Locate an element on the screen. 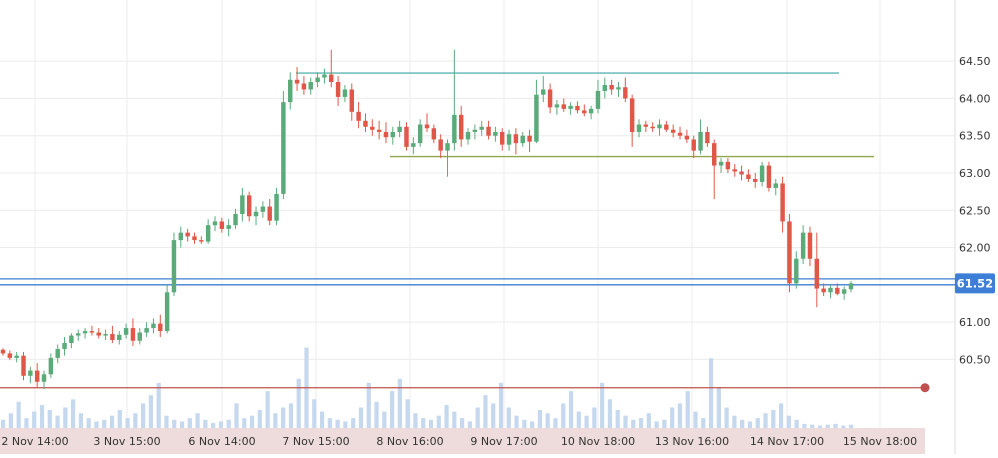 This screenshot has height=458, width=998. x-tick-label: 7 Nov 15:00 is located at coordinates (315, 441).